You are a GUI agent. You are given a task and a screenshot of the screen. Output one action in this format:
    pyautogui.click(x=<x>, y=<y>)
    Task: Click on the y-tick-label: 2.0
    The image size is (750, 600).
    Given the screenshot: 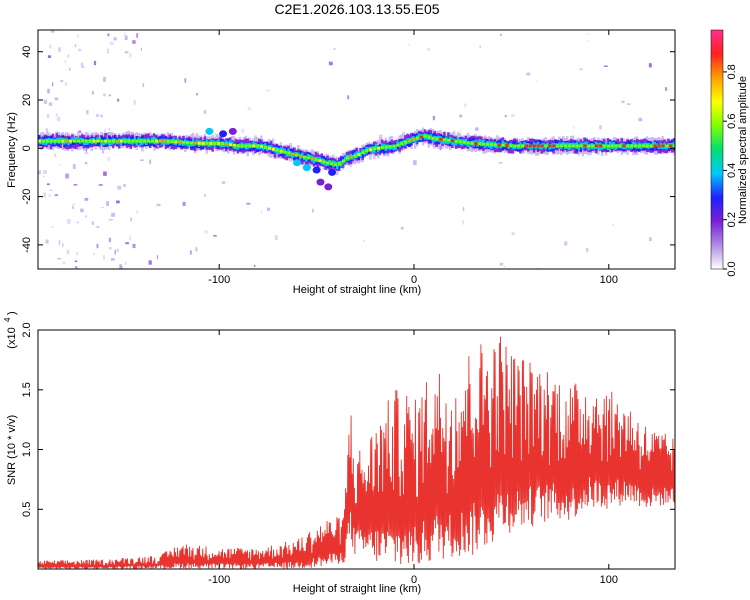 What is the action you would take?
    pyautogui.click(x=27, y=329)
    